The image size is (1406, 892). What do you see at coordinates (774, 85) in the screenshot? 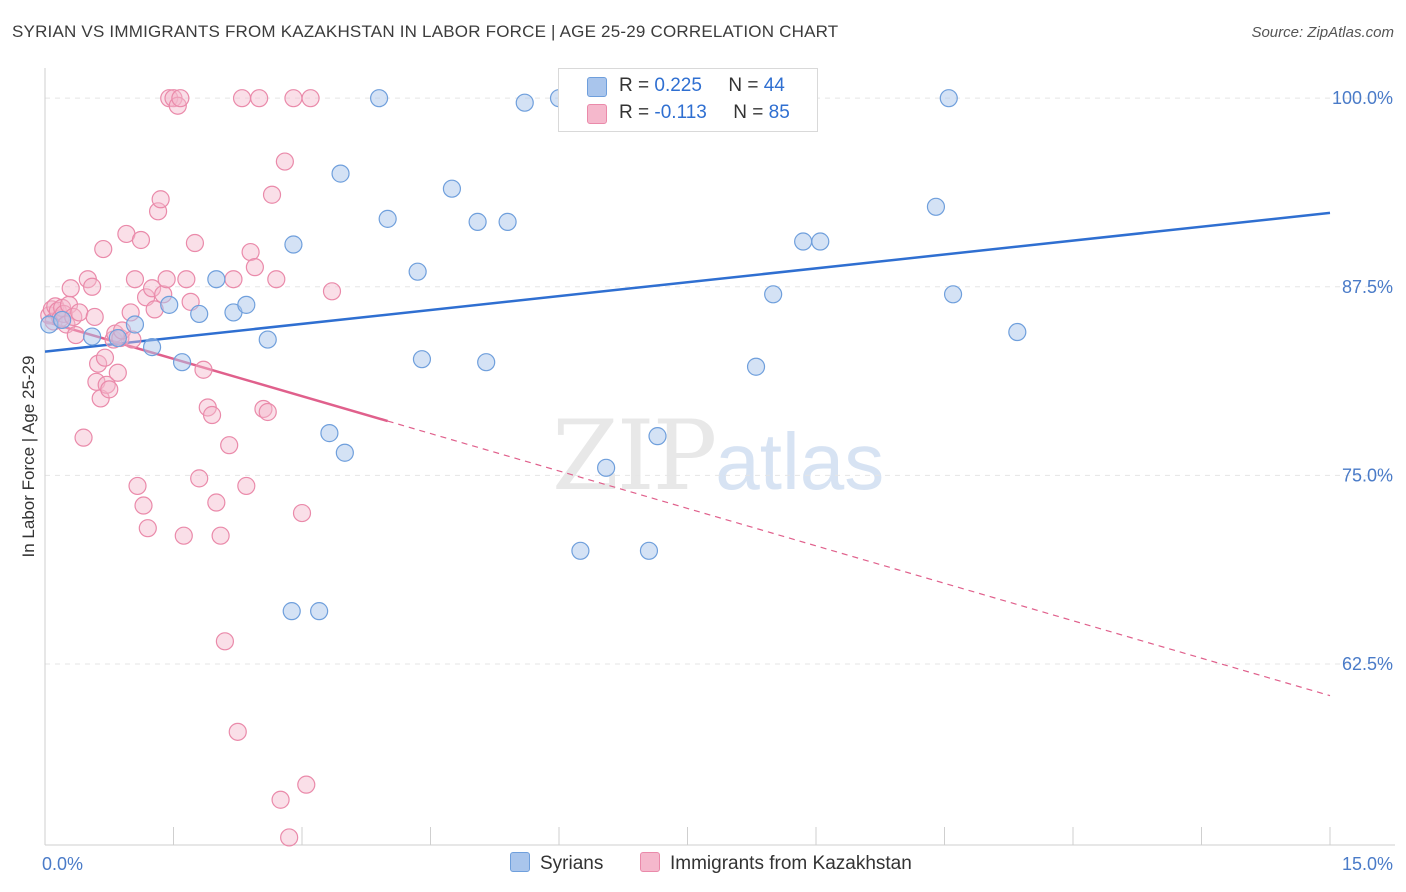
I see `legend-n-value: 44` at bounding box center [774, 85].